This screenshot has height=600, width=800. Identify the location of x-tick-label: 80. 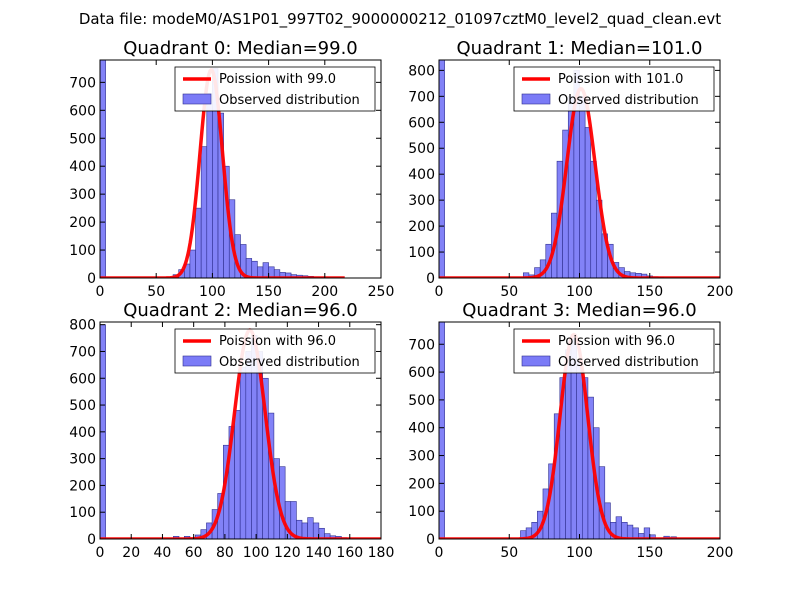
(225, 553).